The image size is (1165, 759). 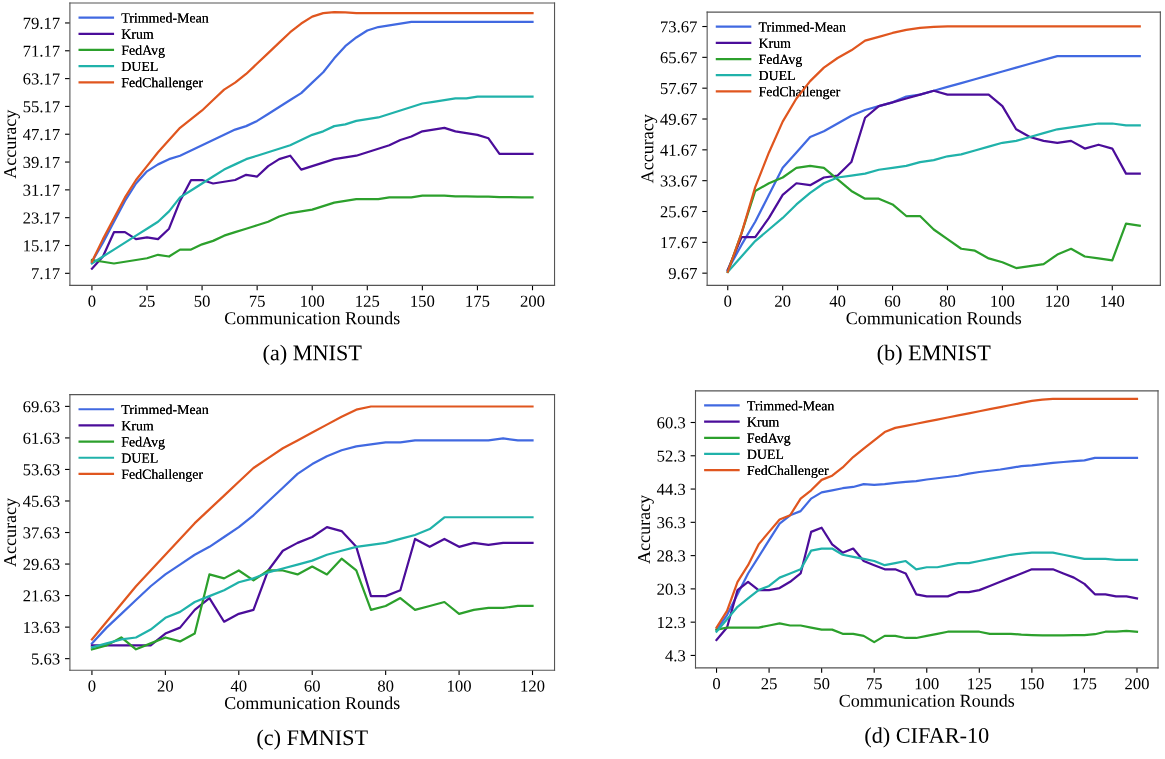 I want to click on y-tick-label: 5.63, so click(x=45, y=659).